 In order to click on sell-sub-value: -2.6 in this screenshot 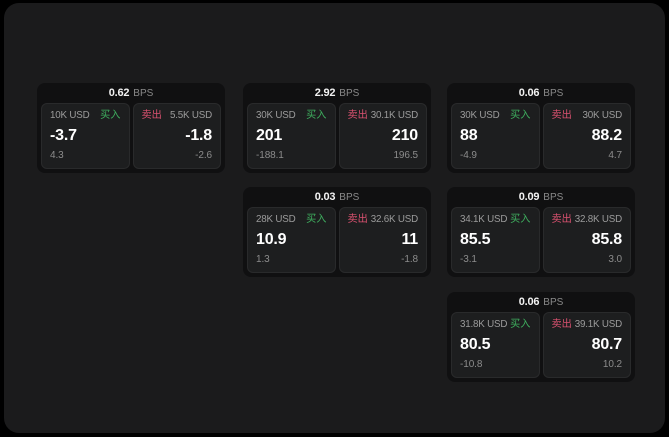, I will do `click(203, 155)`.